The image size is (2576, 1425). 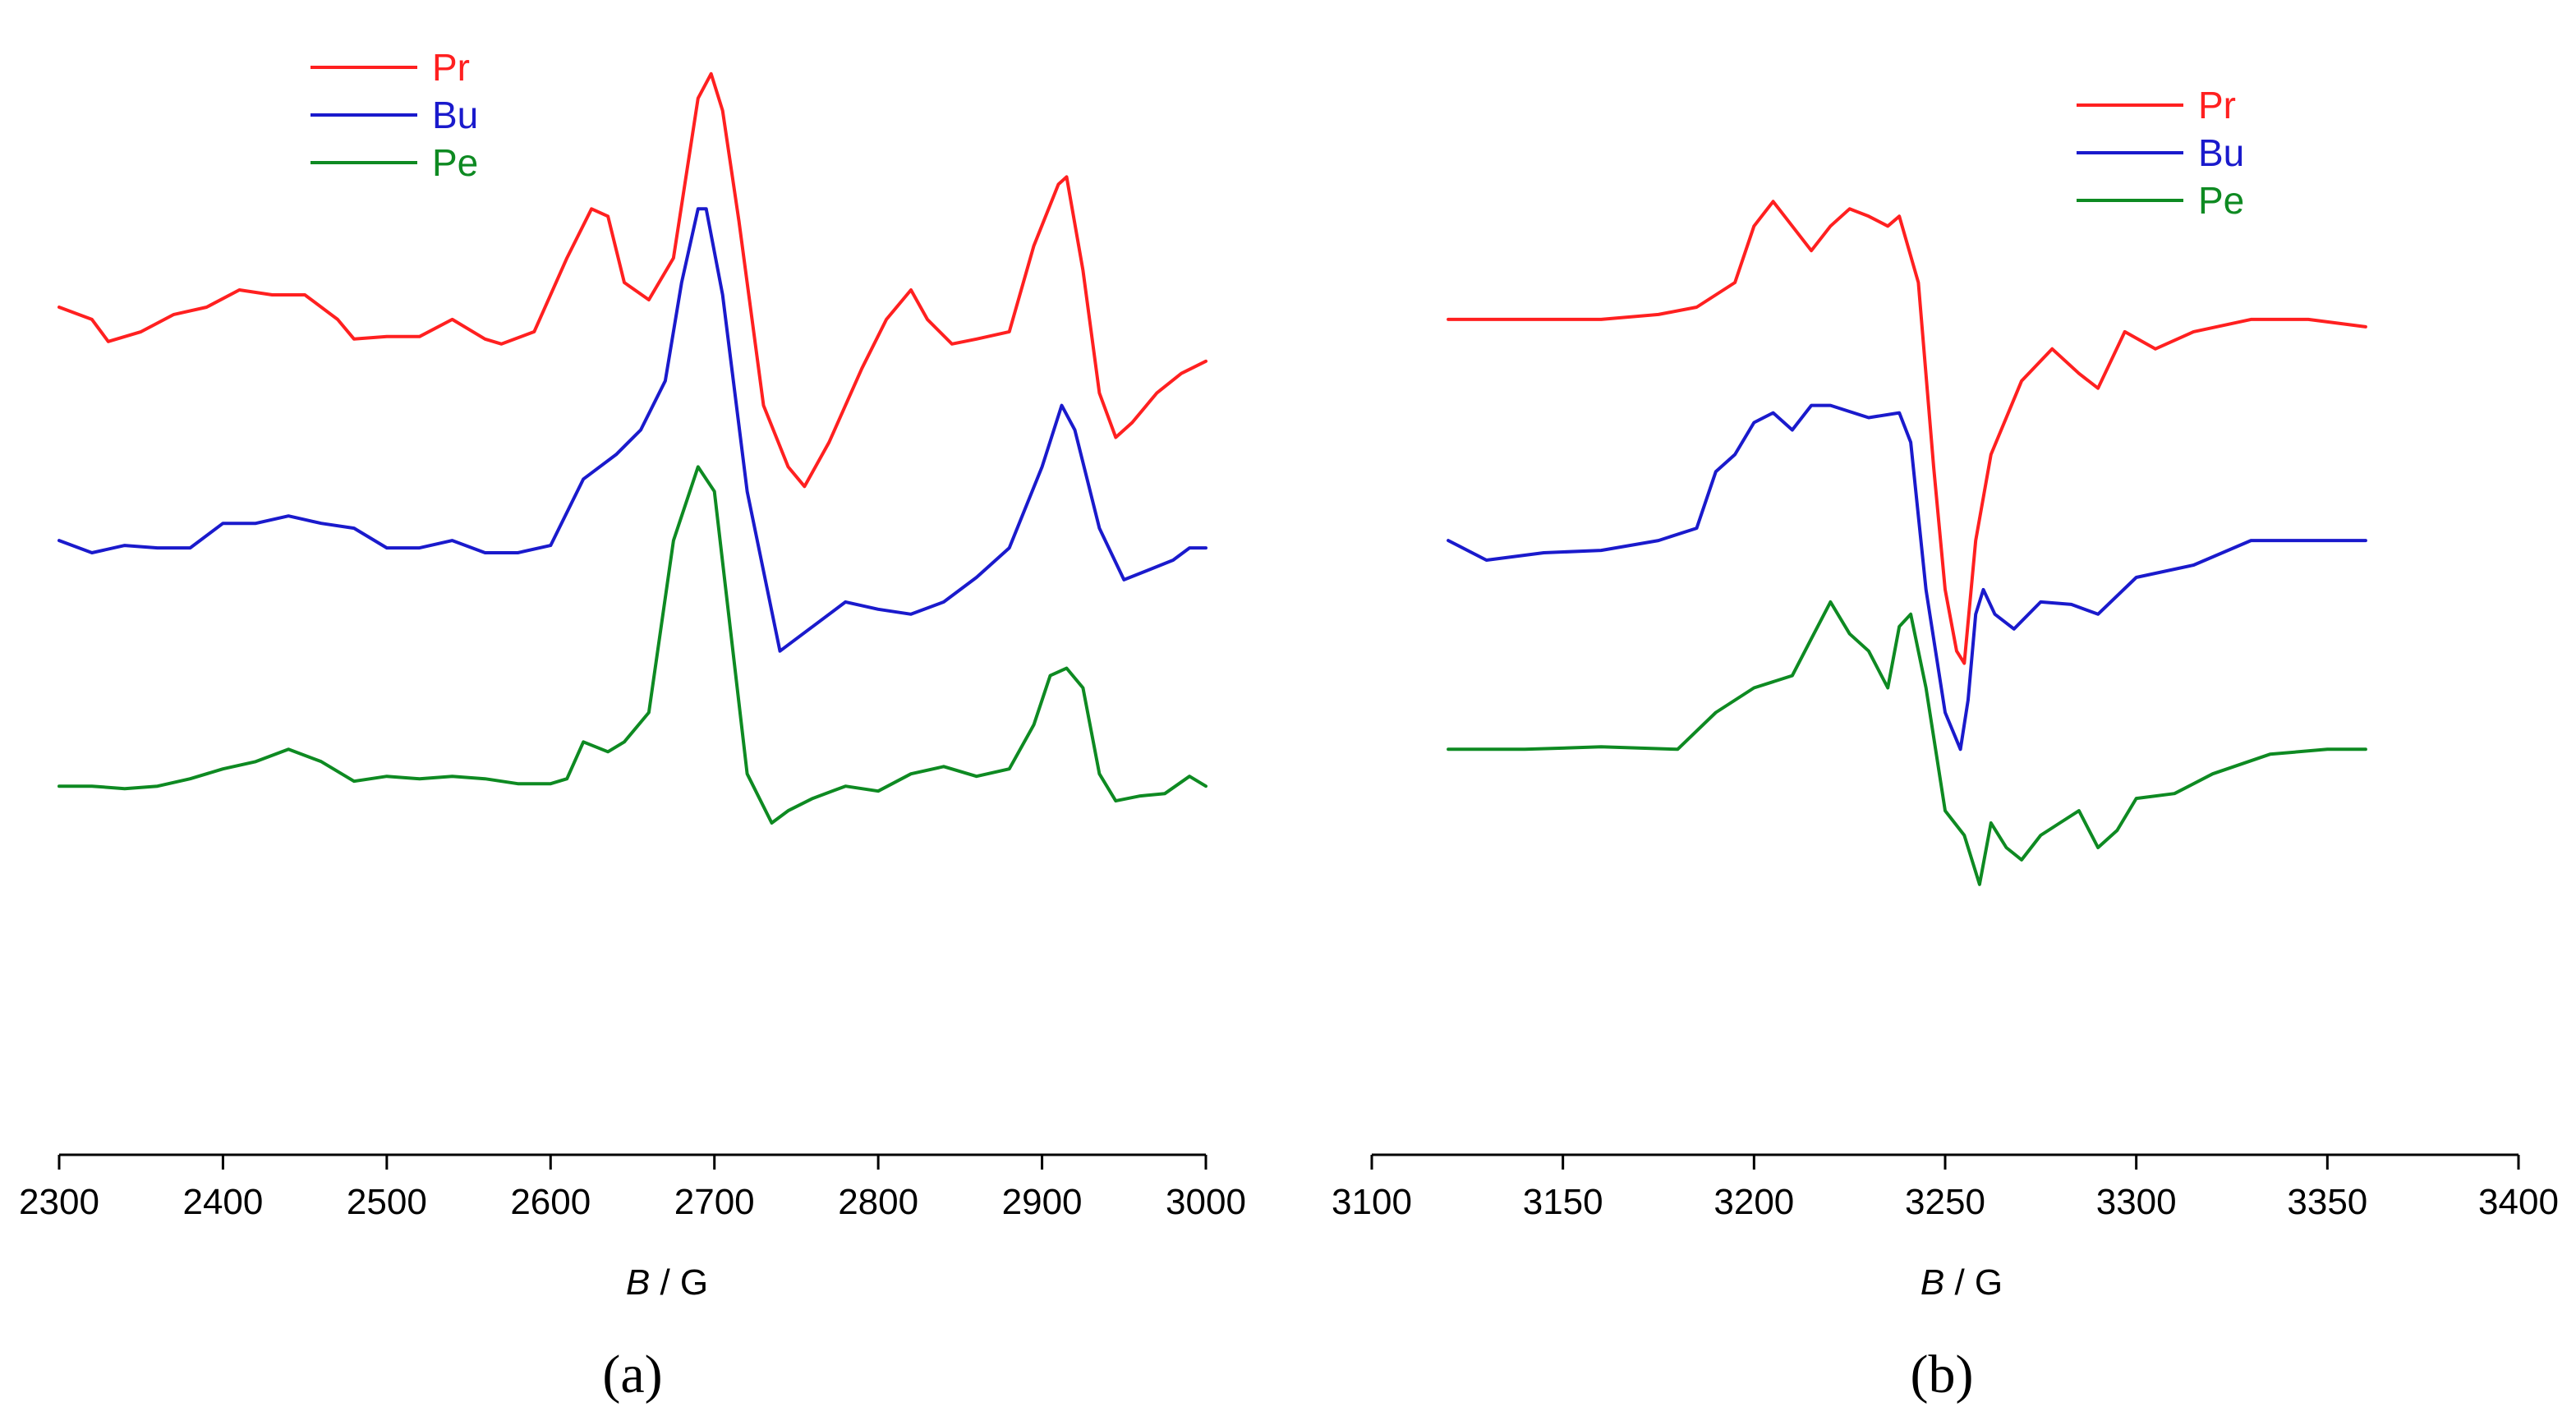 I want to click on x-tick-label: 3300, so click(x=2136, y=1202).